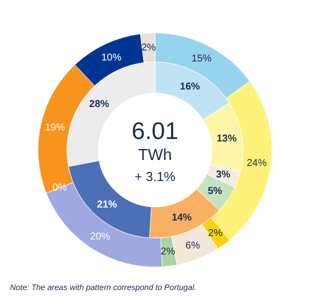 The height and width of the screenshot is (300, 309). Describe the element at coordinates (190, 86) in the screenshot. I see `data-label: 16%` at that location.